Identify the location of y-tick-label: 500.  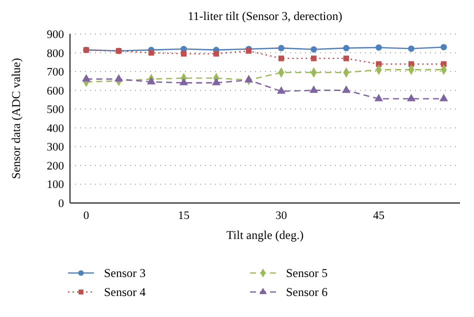
(55, 110).